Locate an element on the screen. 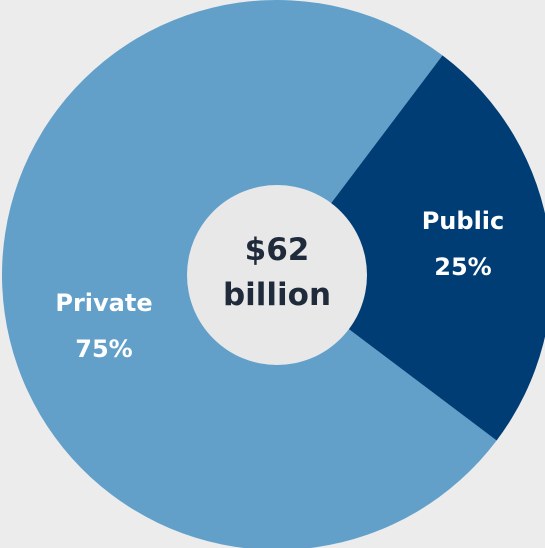  slice-value-private: 75% is located at coordinates (103, 349).